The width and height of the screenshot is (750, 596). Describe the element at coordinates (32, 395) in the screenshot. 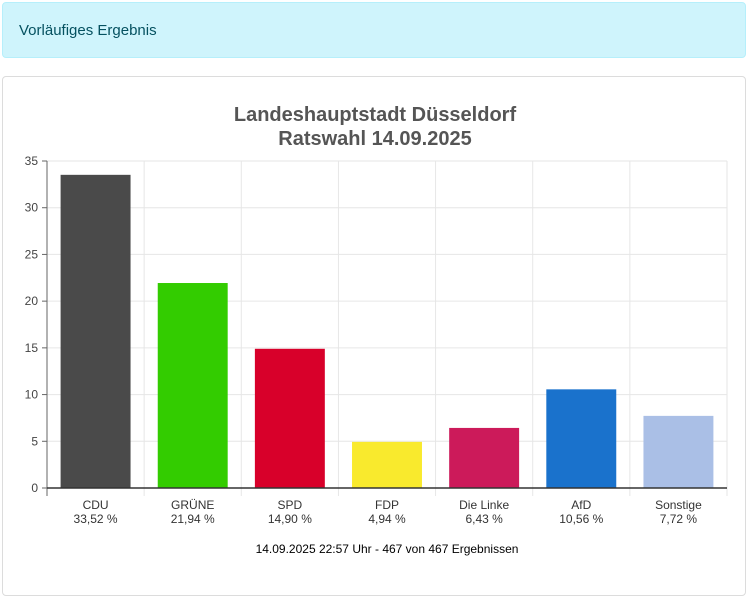

I see `y-tick-label: 10` at that location.